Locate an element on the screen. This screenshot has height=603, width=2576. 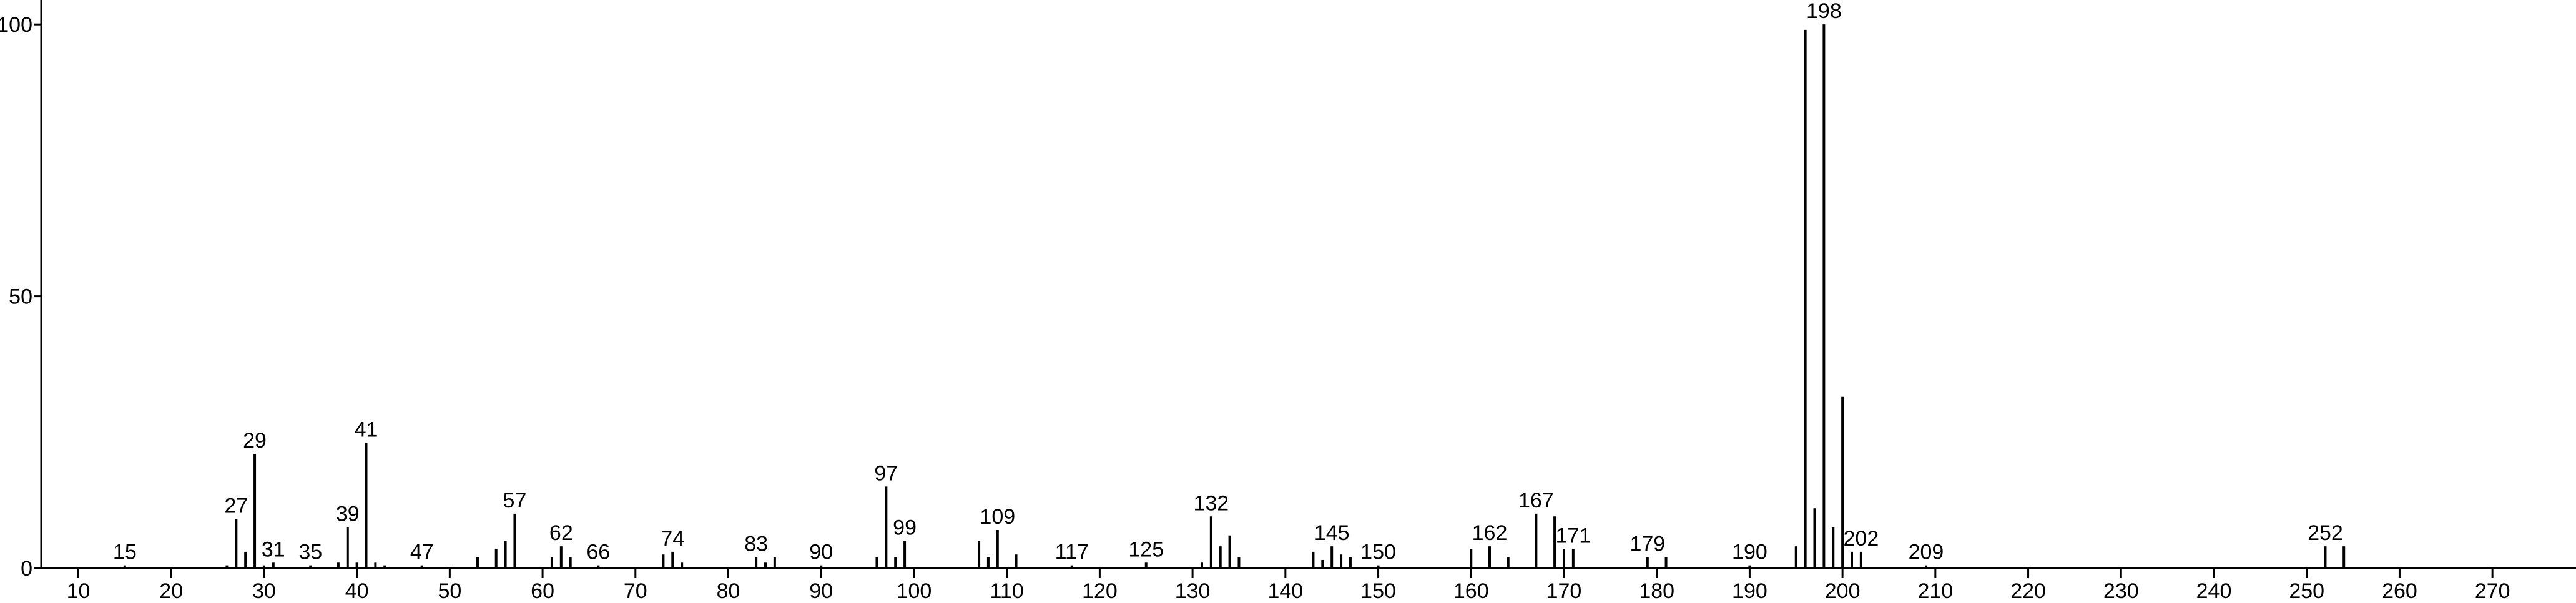
peak-label: 74 is located at coordinates (672, 539).